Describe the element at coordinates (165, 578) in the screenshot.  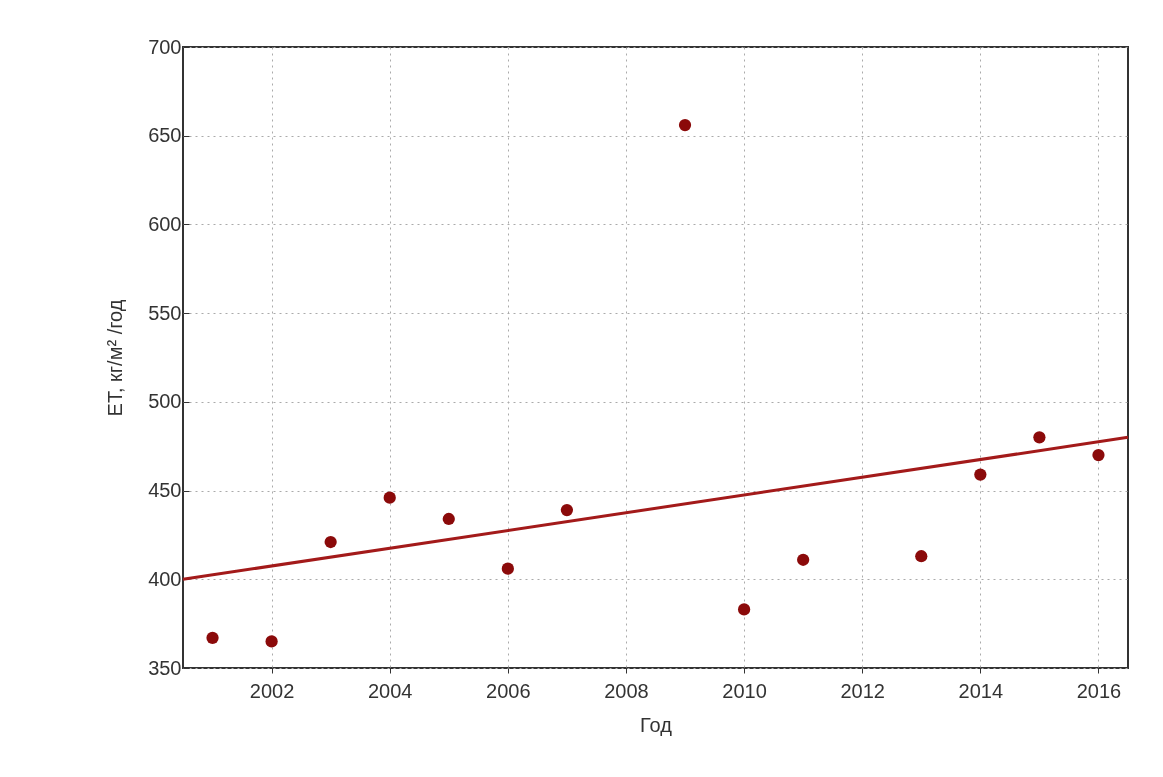
I see `y-tick-label: 400` at that location.